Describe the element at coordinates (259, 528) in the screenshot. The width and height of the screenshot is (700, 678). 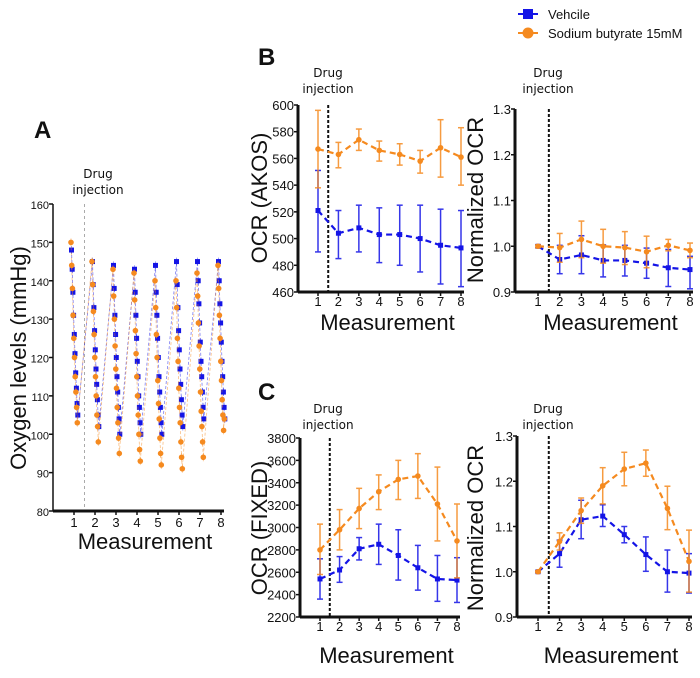
I see `y-axis-label: OCR (FIXED)` at that location.